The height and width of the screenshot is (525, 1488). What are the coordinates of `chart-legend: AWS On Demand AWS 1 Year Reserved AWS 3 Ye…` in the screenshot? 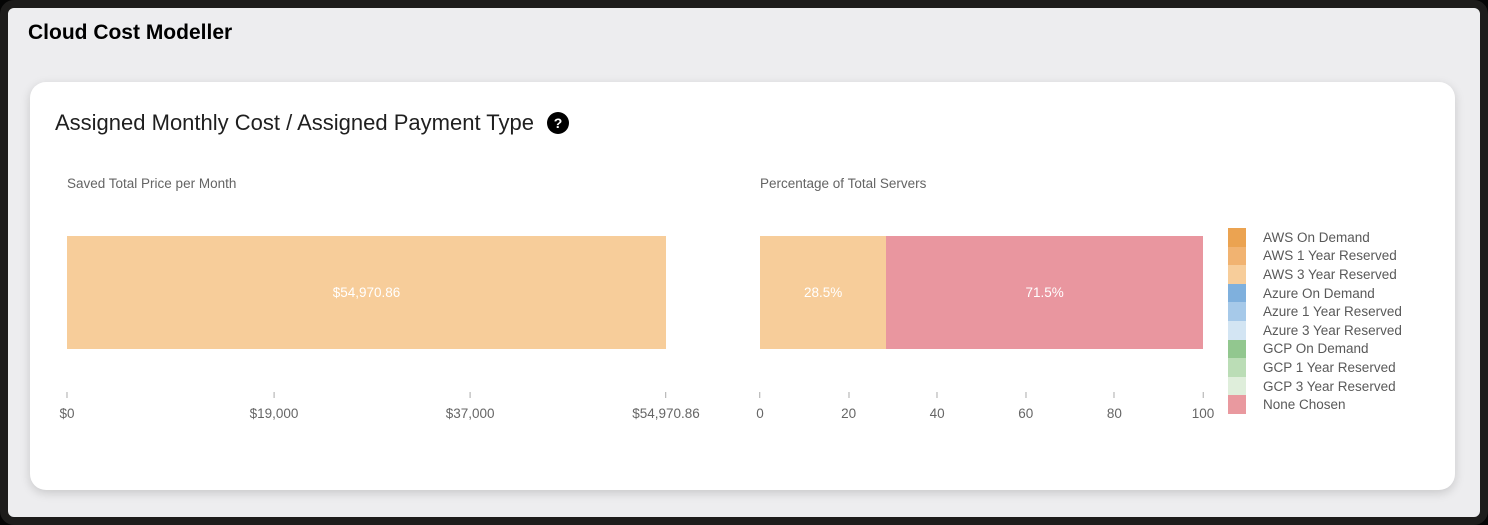 It's located at (1315, 321).